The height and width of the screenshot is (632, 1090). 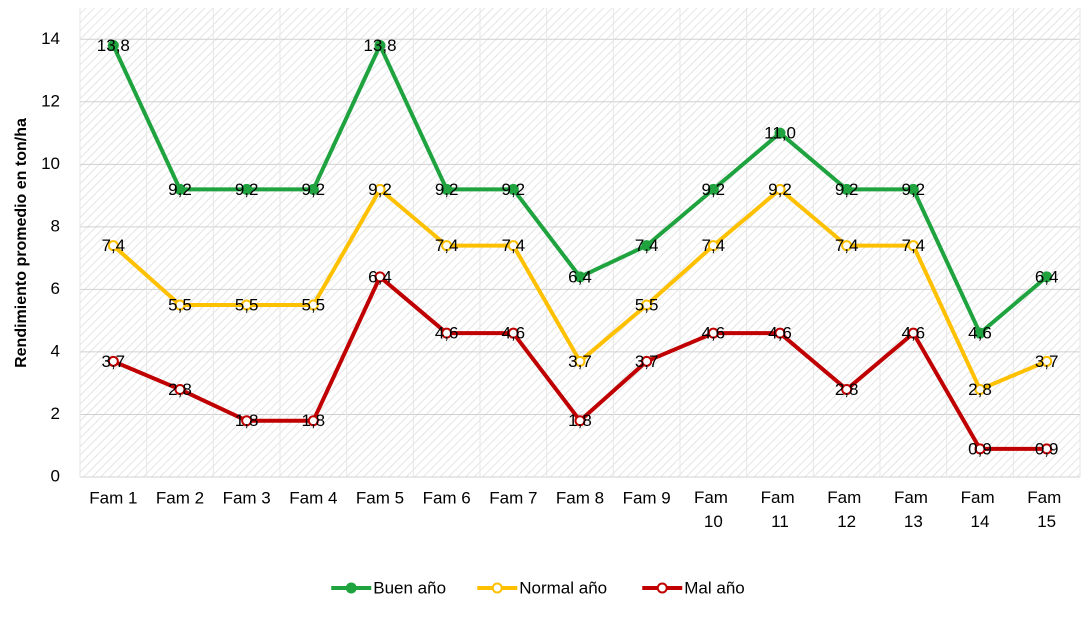 I want to click on y-tick-label: 2, so click(x=55, y=413).